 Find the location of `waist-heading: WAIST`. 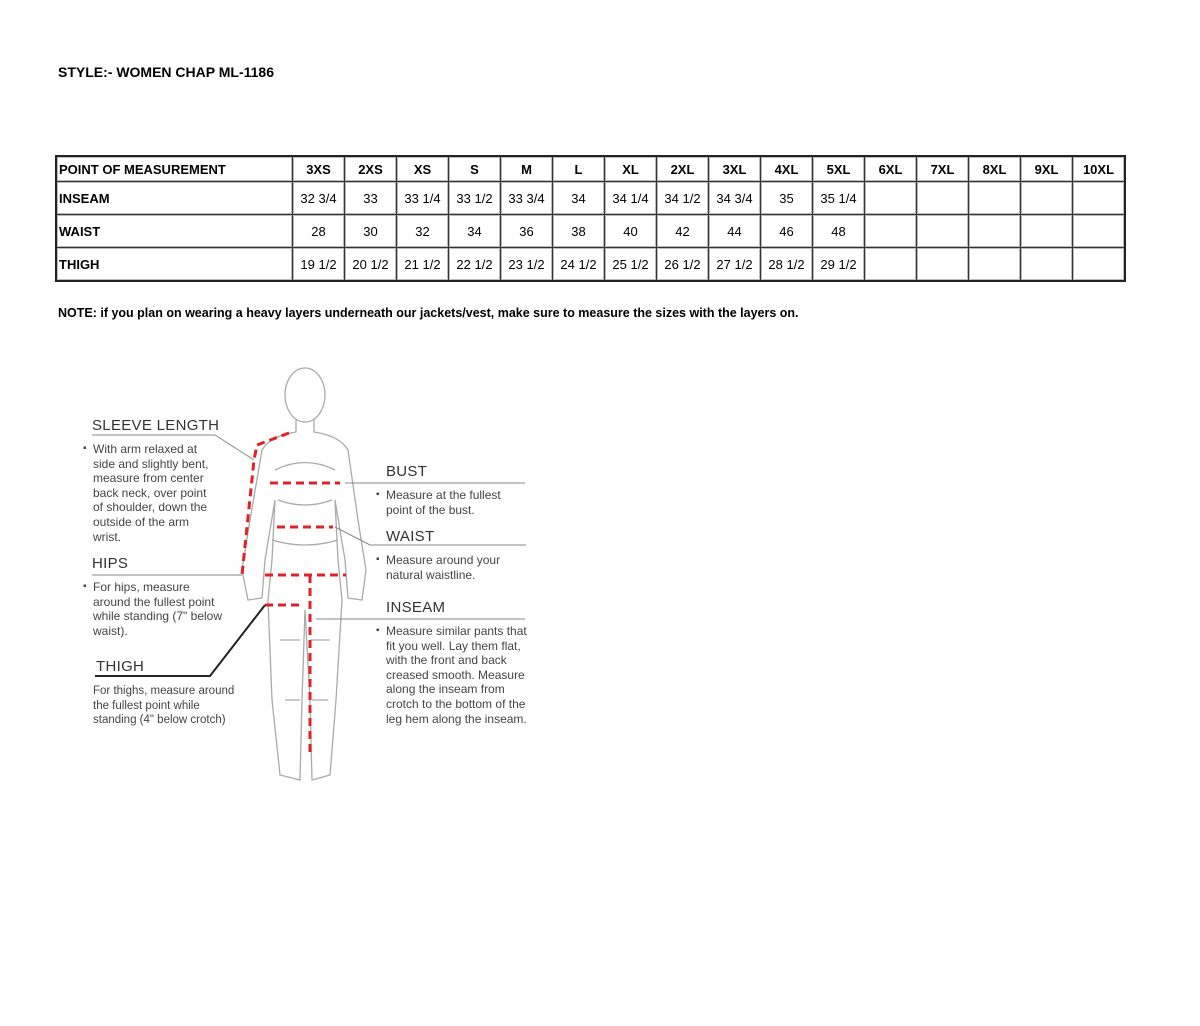

waist-heading: WAIST is located at coordinates (410, 536).